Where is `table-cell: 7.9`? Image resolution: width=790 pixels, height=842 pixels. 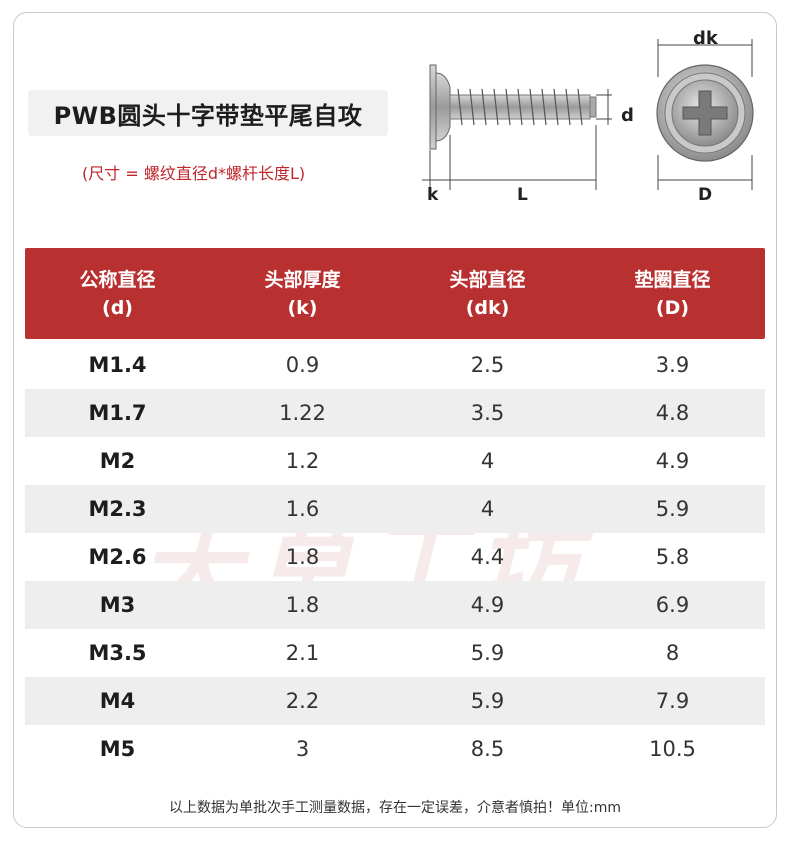 table-cell: 7.9 is located at coordinates (672, 701).